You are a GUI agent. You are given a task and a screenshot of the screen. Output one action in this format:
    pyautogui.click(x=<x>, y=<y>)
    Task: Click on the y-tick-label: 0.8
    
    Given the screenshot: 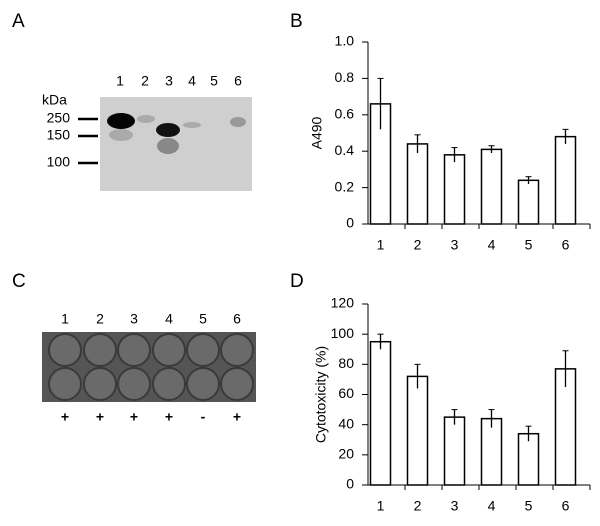 What is the action you would take?
    pyautogui.click(x=345, y=77)
    